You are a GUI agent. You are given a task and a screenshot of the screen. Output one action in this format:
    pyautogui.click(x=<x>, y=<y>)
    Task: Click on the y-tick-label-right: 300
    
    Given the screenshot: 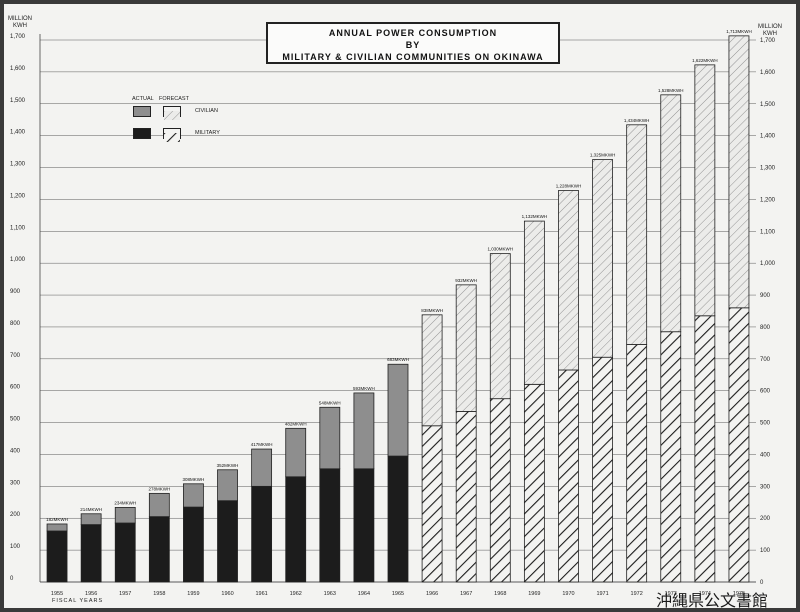 What is the action you would take?
    pyautogui.click(x=765, y=487)
    